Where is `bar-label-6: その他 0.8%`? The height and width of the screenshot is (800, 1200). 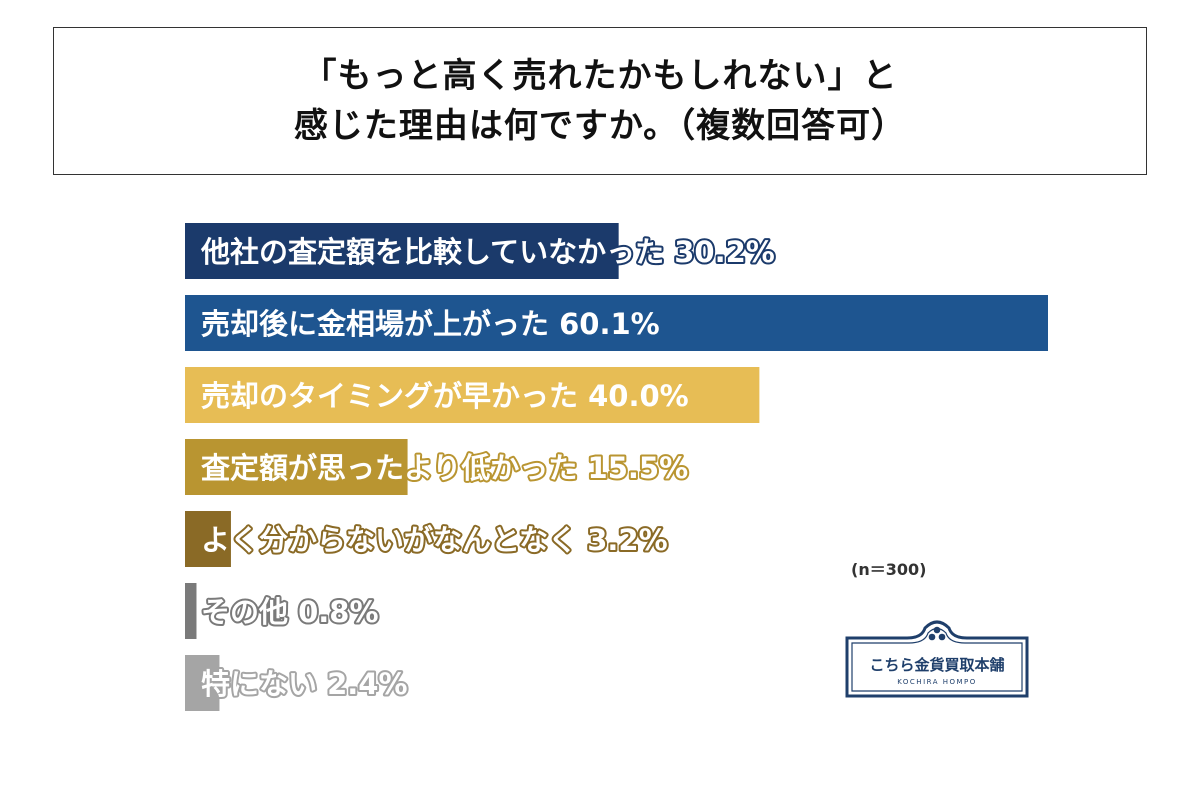 bar-label-6: その他 0.8% is located at coordinates (290, 612).